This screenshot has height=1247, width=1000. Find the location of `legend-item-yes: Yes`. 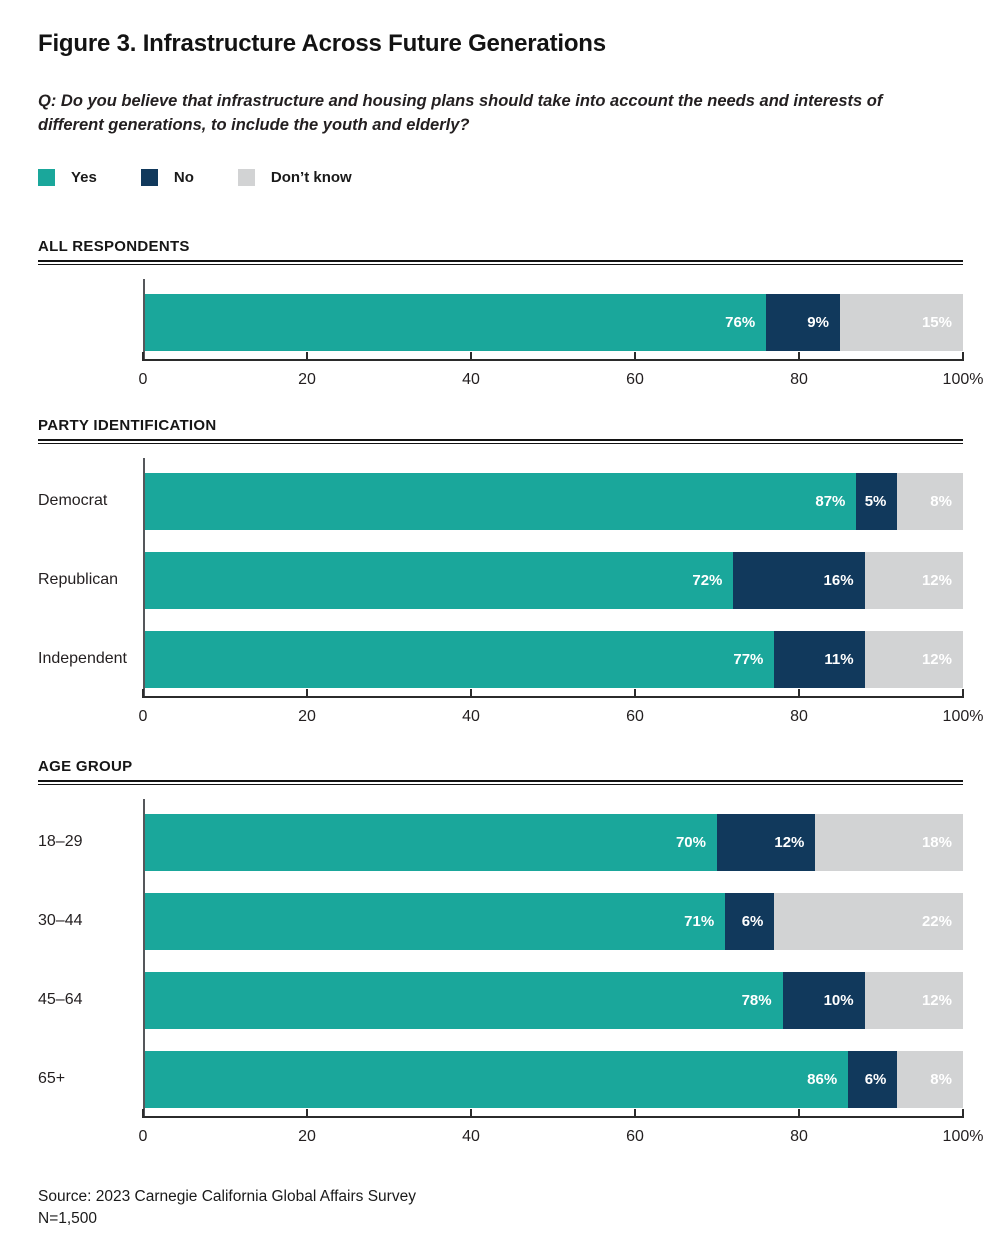

legend-item-yes: Yes is located at coordinates (67, 177).